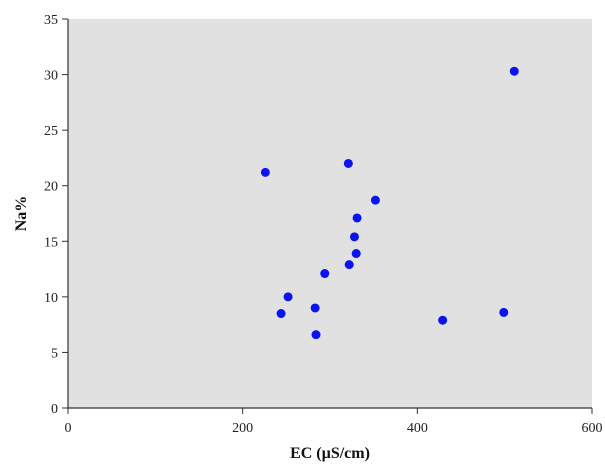  Describe the element at coordinates (51, 298) in the screenshot. I see `y-tick-label: 10` at that location.